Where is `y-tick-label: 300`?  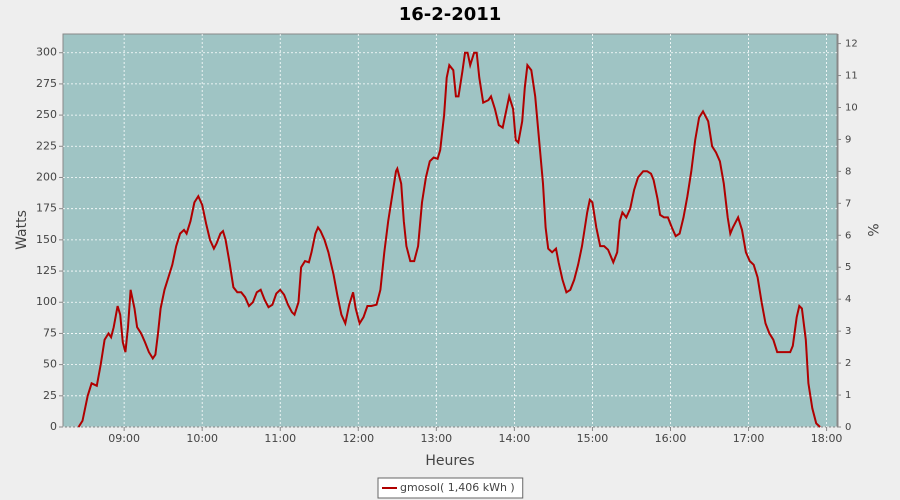
y-tick-label: 300 is located at coordinates (46, 52).